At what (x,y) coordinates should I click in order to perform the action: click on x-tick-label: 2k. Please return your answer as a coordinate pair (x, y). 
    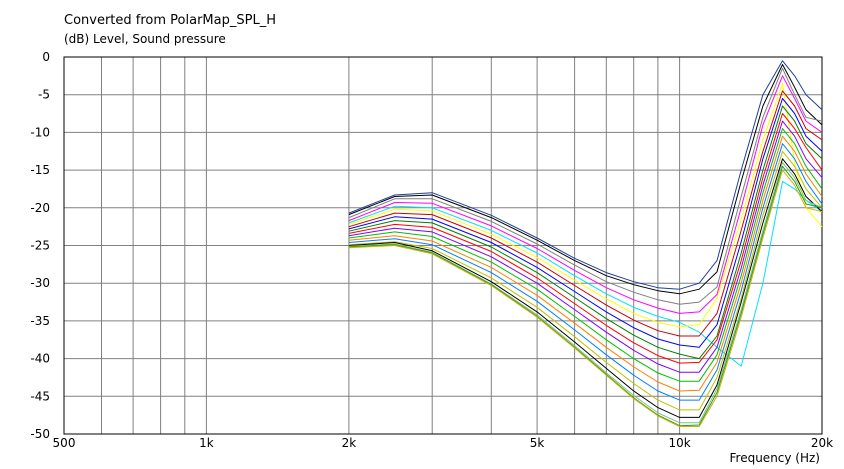
    Looking at the image, I should click on (349, 443).